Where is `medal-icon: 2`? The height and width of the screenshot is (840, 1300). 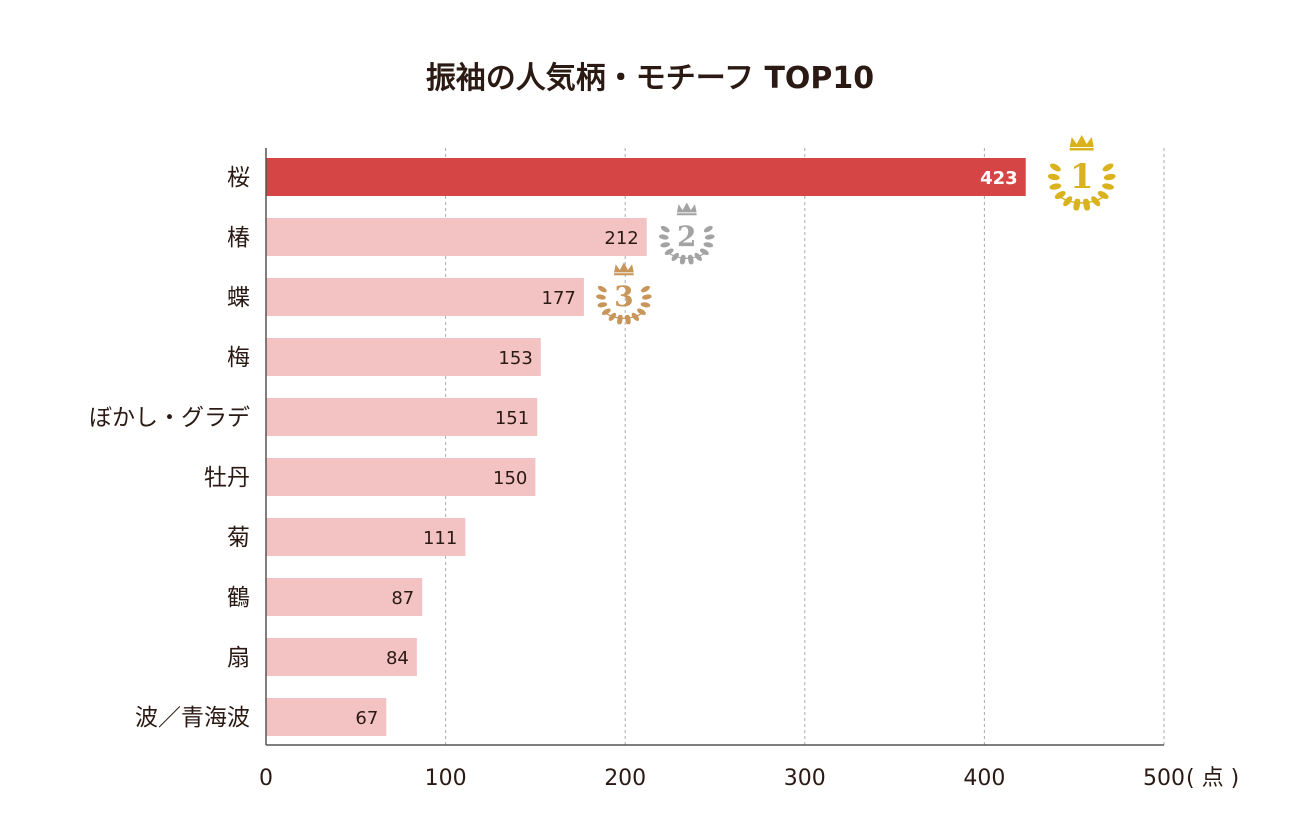
medal-icon: 2 is located at coordinates (686, 233).